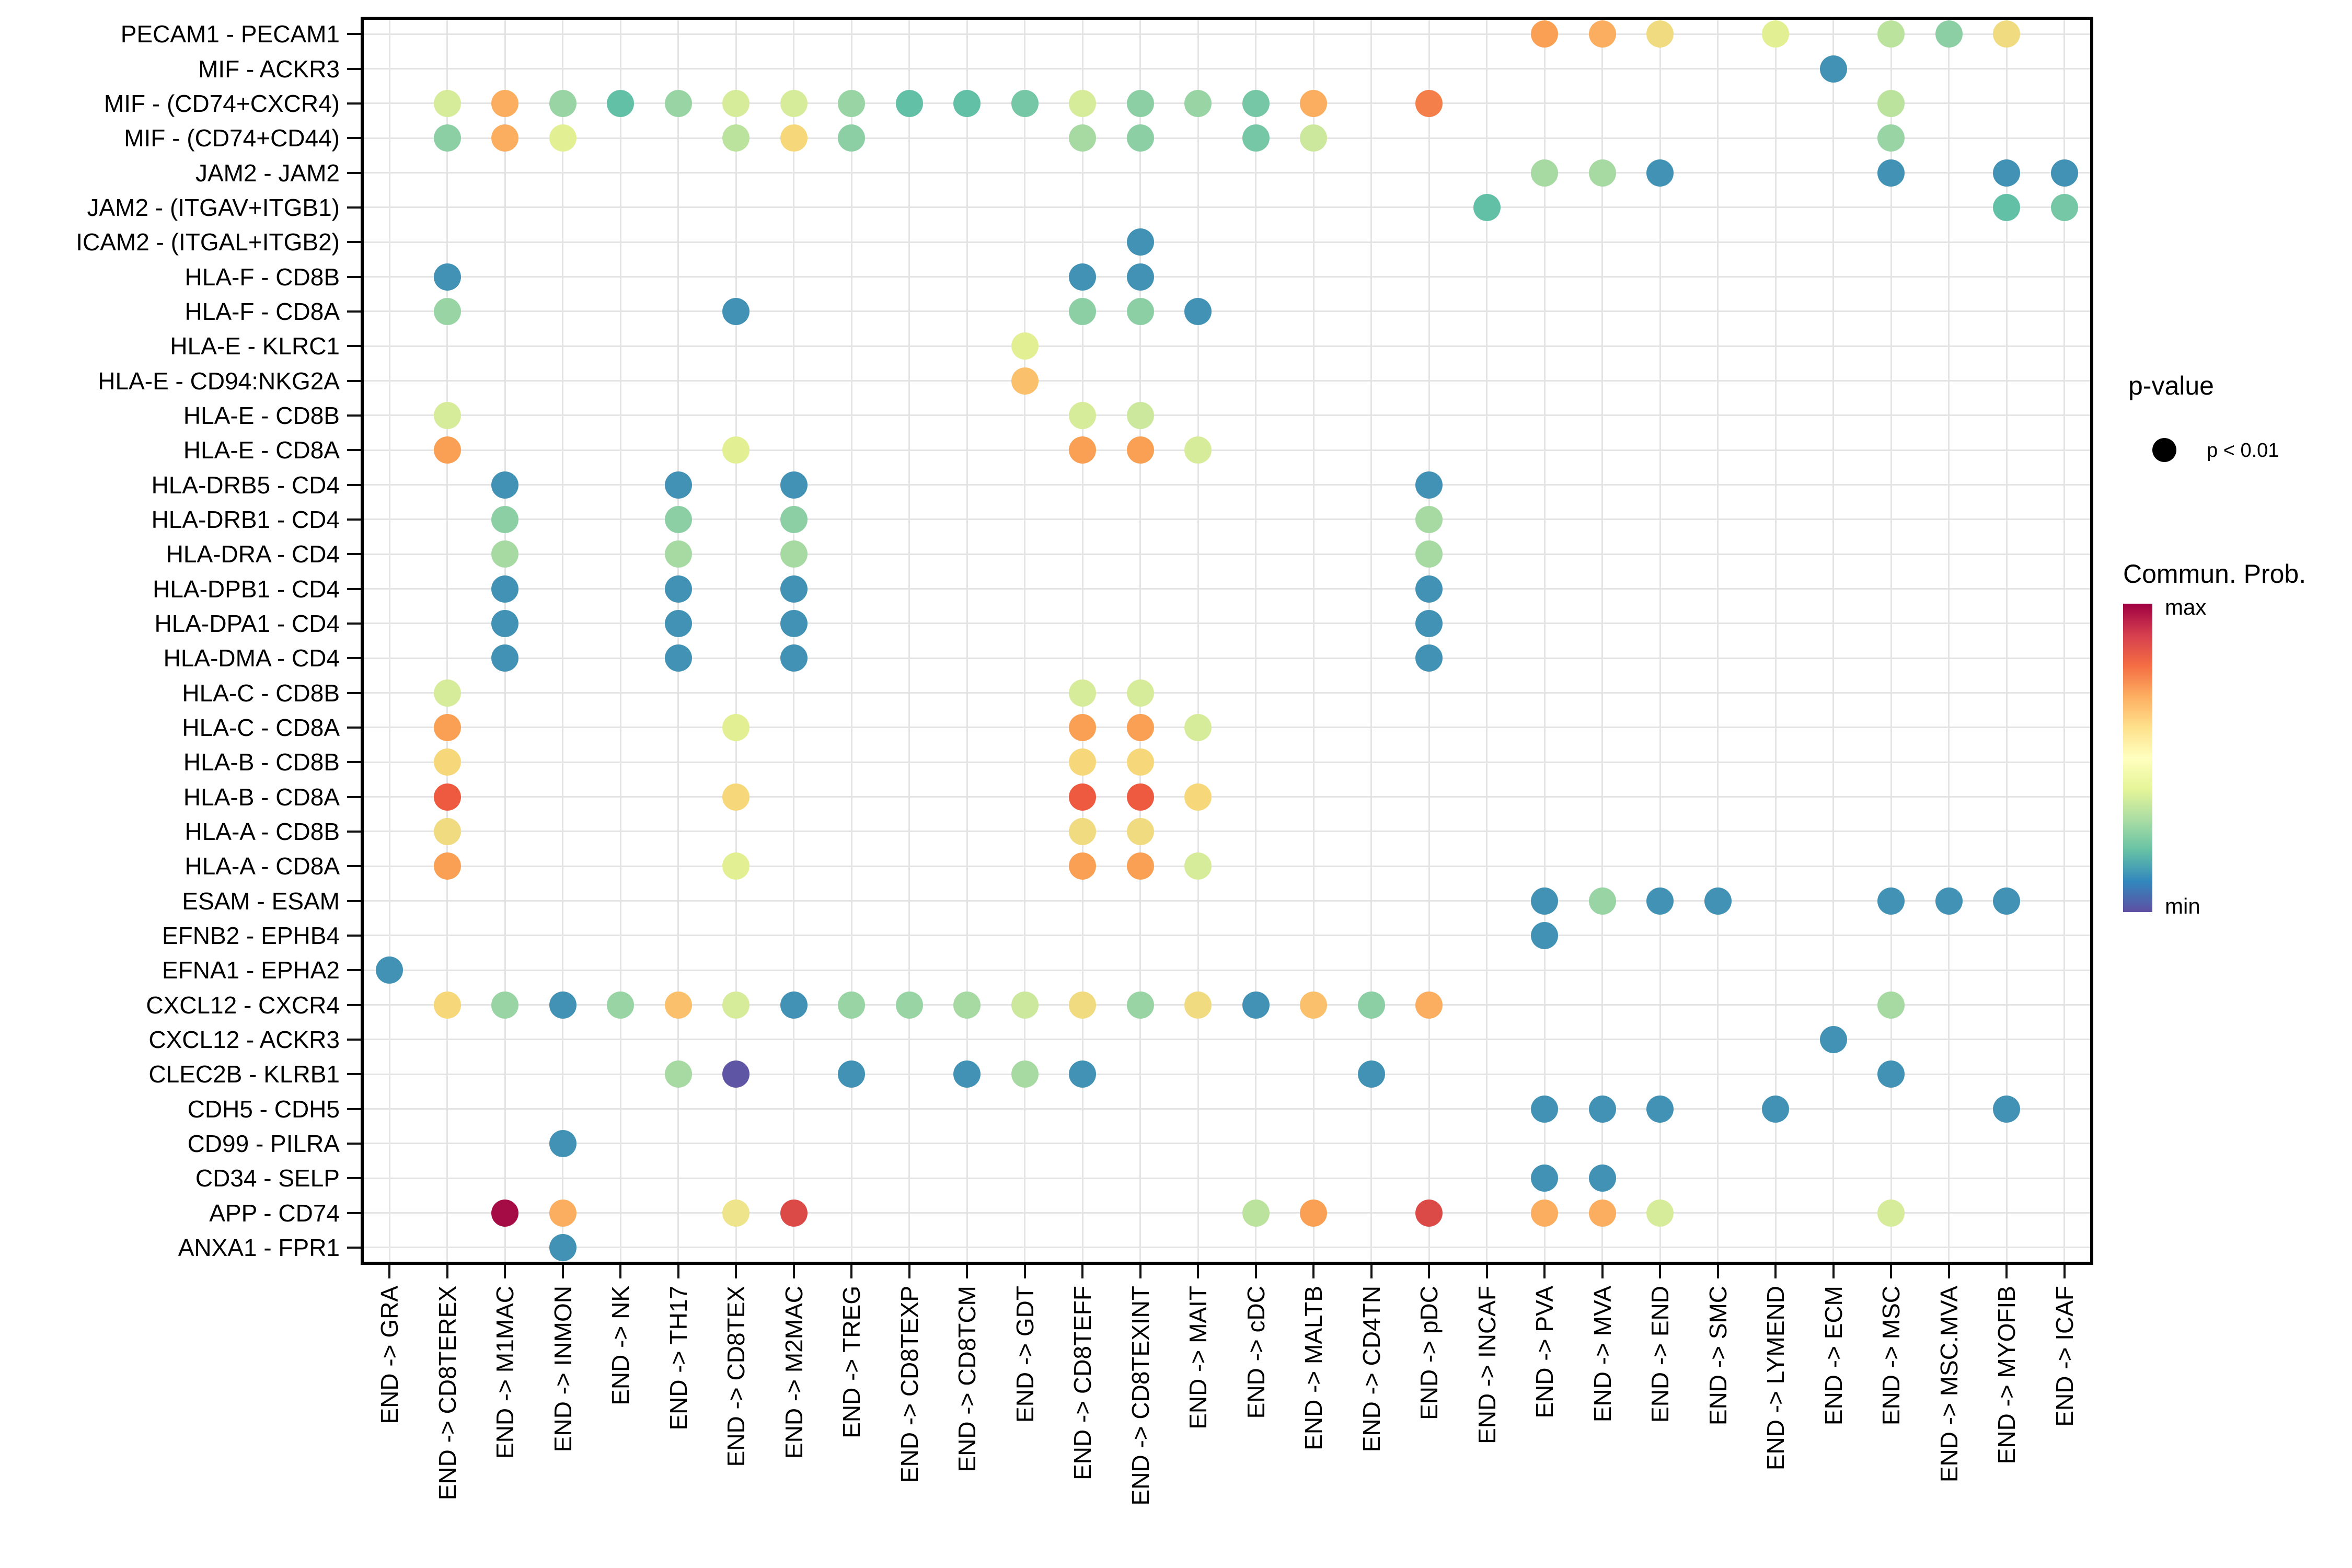 The image size is (2352, 1568). What do you see at coordinates (245, 485) in the screenshot?
I see `y-axis-label: HLA-DRB5 - CD4` at bounding box center [245, 485].